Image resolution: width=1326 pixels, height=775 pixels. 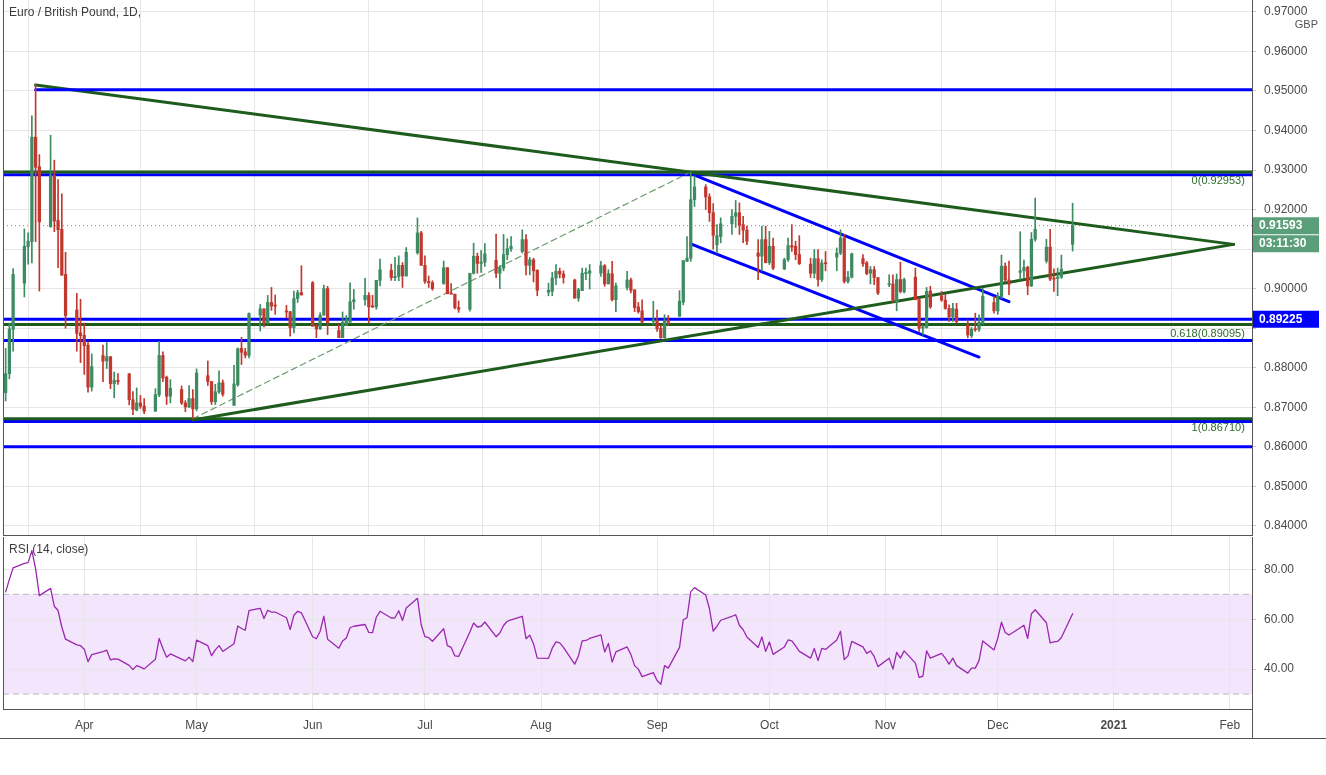 I want to click on annotation: 0(0.92953), so click(x=1218, y=180).